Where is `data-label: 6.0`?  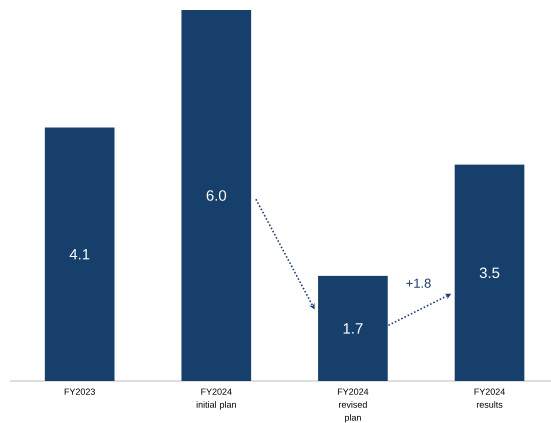
data-label: 6.0 is located at coordinates (216, 195).